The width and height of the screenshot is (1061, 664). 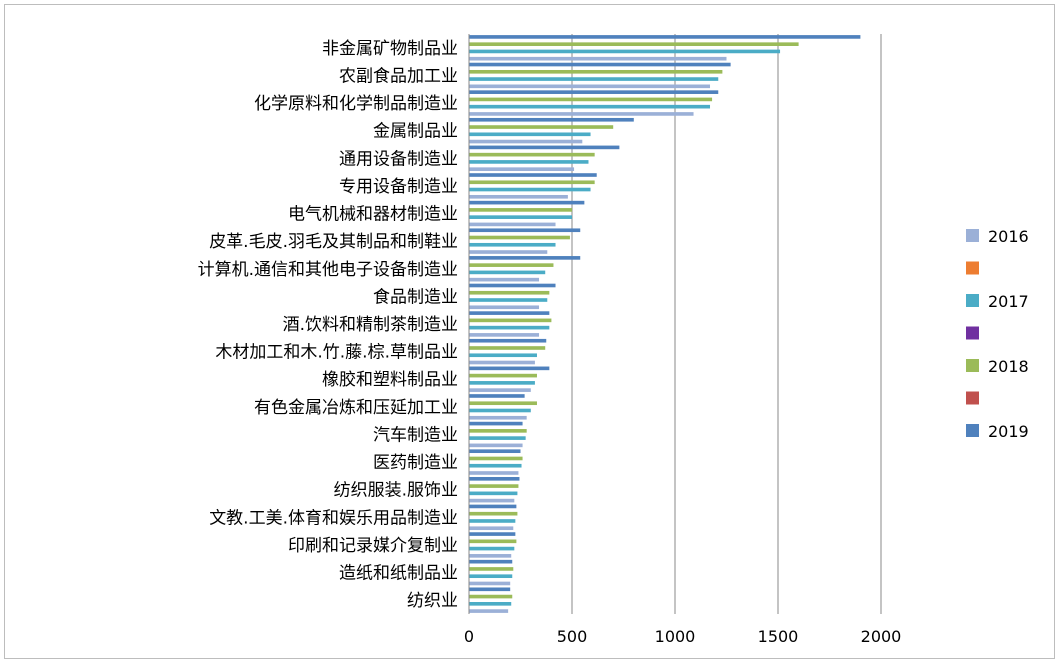 I want to click on legend: 2016 2017 2018 2019, so click(x=997, y=334).